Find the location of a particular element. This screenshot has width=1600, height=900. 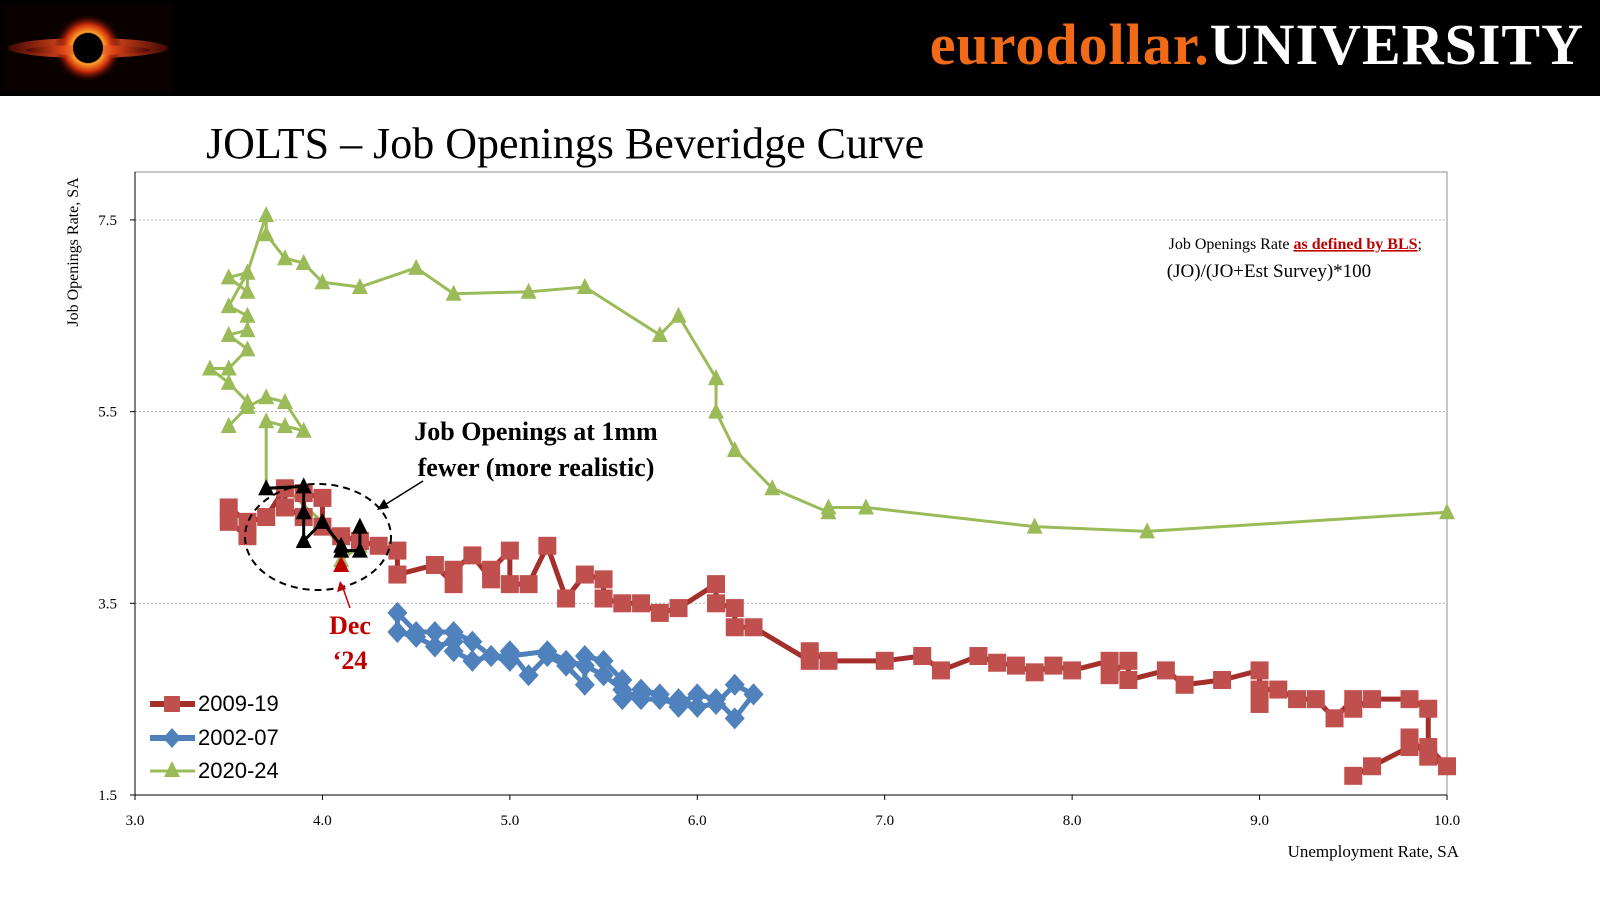

header-bar: eurodollar.UNIVERSITY is located at coordinates (800, 48).